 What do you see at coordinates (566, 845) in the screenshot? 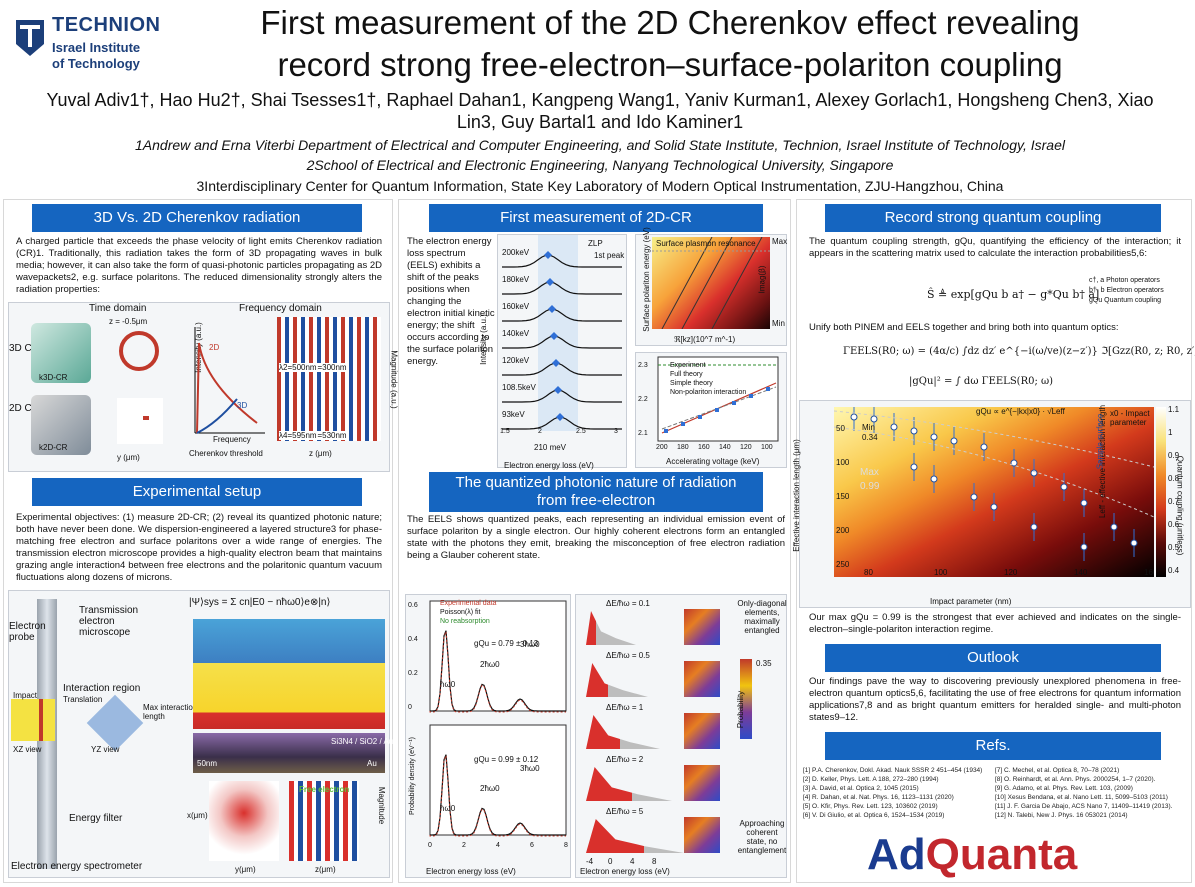
I see `quant-xtick: 8` at bounding box center [566, 845].